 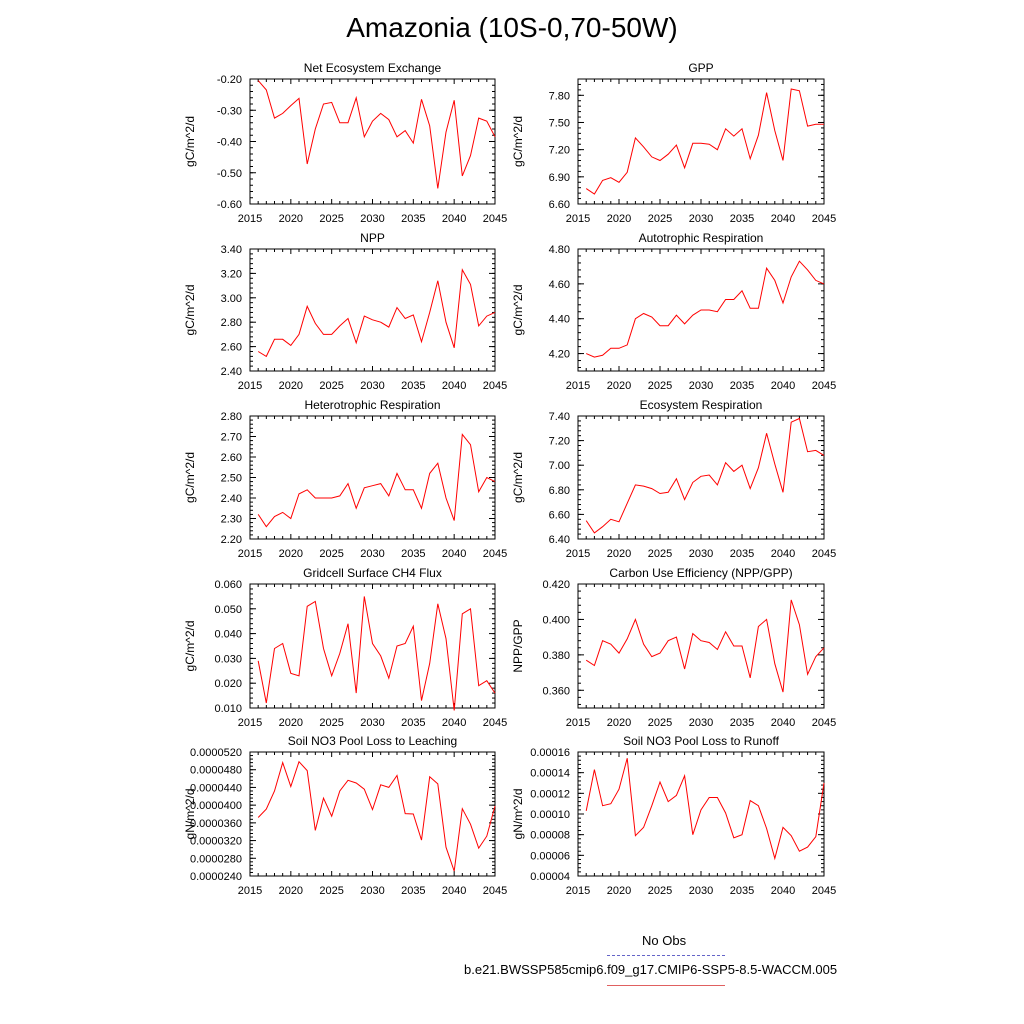 What do you see at coordinates (559, 355) in the screenshot?
I see `y-tick-label: 4.20` at bounding box center [559, 355].